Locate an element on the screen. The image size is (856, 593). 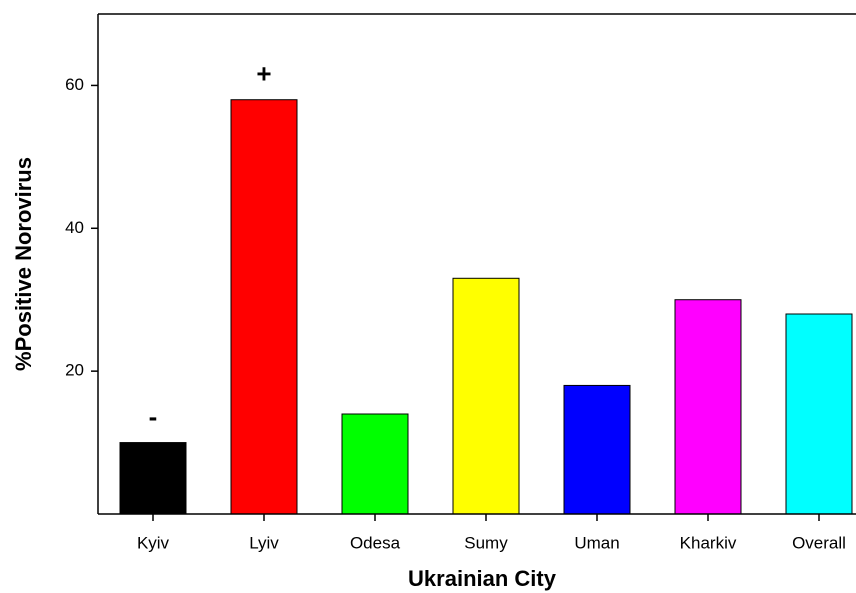
bar-annotation: + is located at coordinates (263, 74).